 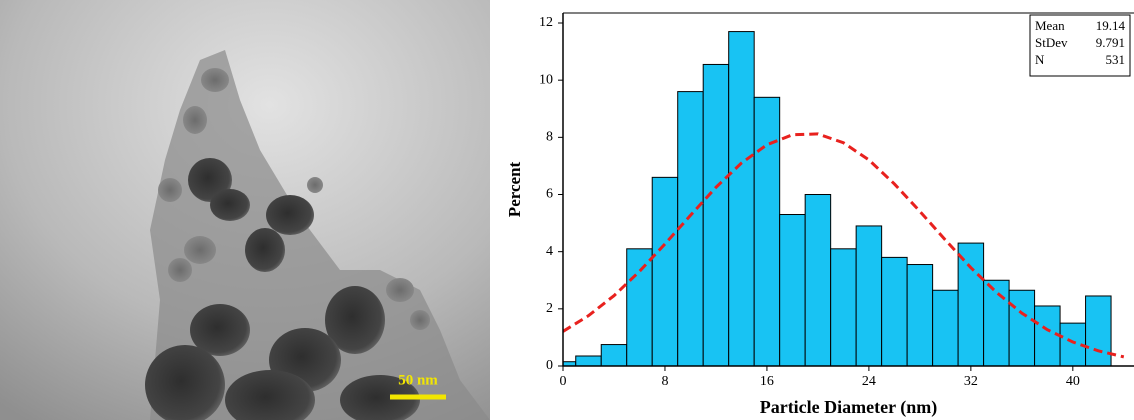 What do you see at coordinates (1111, 25) in the screenshot?
I see `stats-value: 19.14` at bounding box center [1111, 25].